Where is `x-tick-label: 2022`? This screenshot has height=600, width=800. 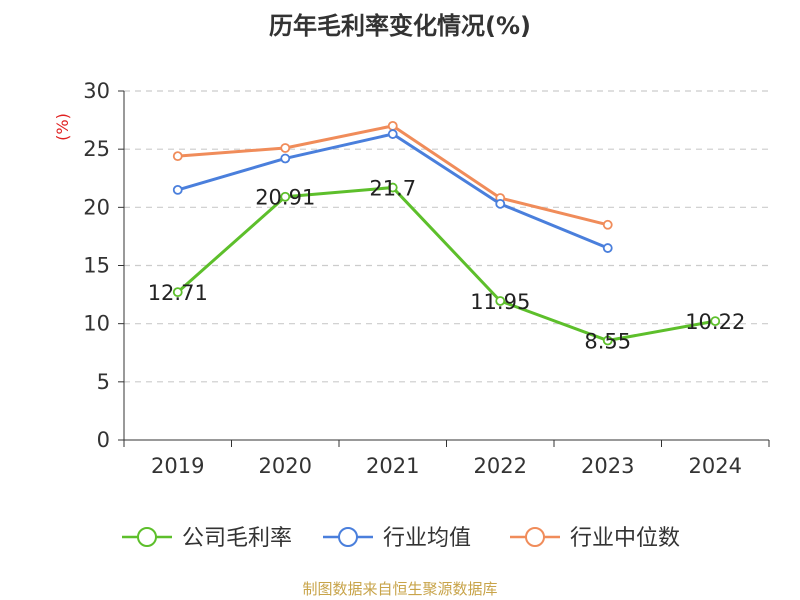
x-tick-label: 2022 is located at coordinates (500, 466).